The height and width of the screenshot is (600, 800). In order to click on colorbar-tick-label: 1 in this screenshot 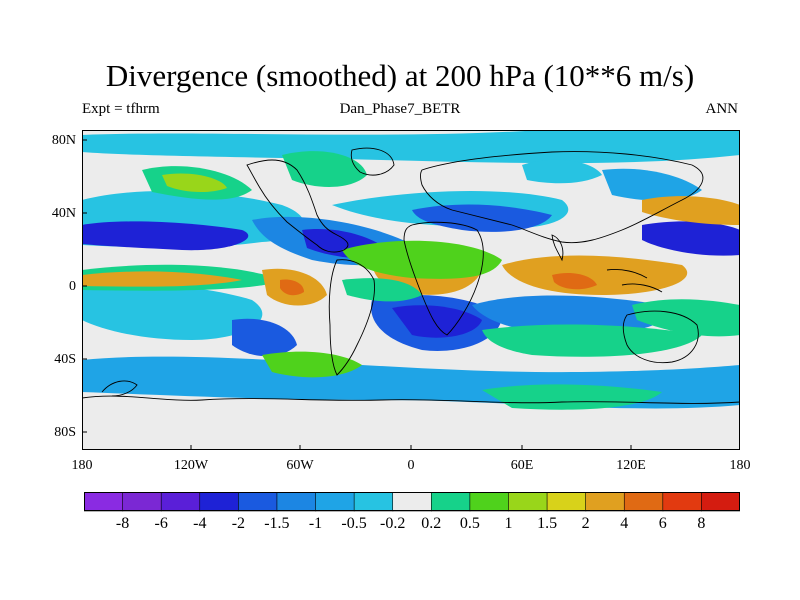, I will do `click(508, 523)`.